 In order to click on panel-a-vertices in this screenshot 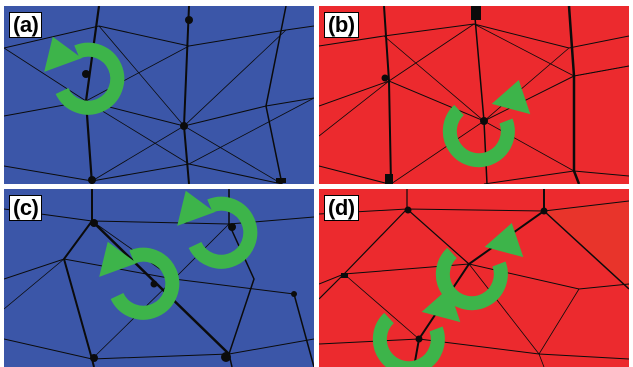, I will do `click(184, 100)`.